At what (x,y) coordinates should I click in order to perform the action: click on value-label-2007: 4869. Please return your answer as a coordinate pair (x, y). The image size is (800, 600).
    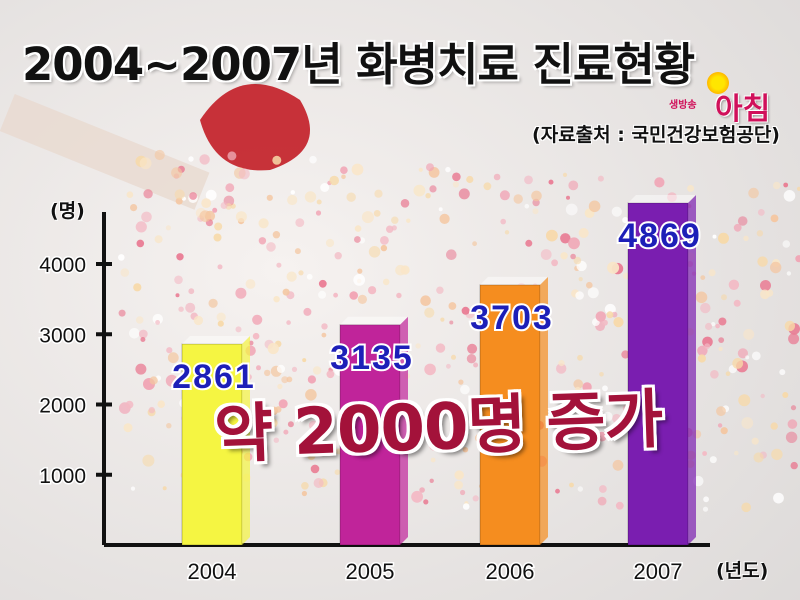
    Looking at the image, I should click on (660, 236).